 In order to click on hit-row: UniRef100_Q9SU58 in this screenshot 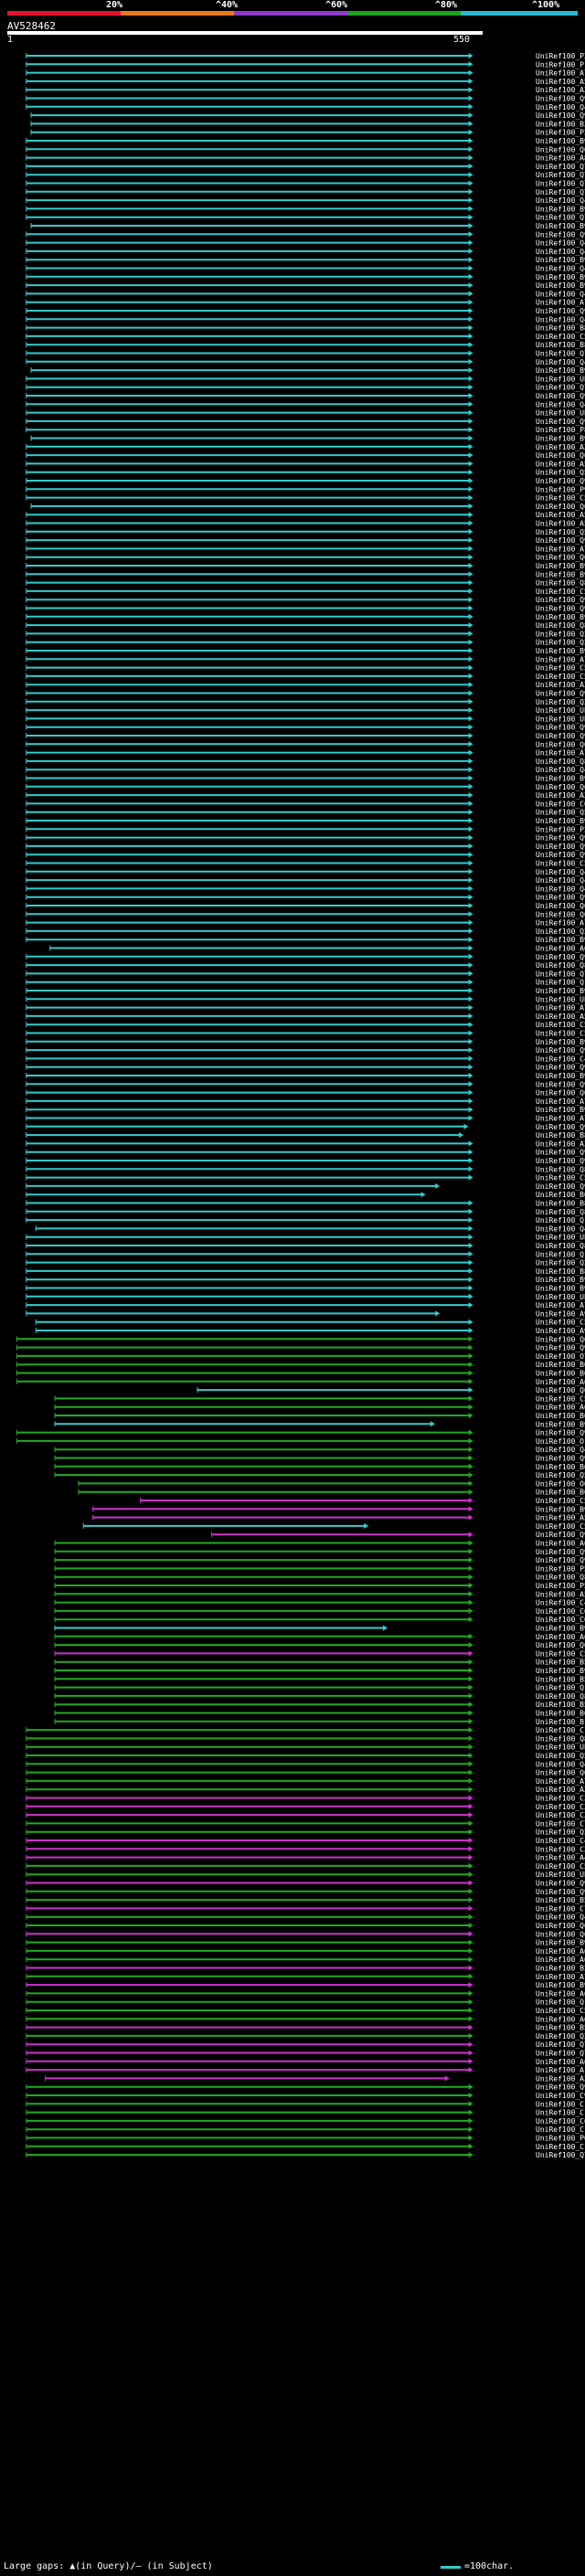, I will do `click(305, 99)`.